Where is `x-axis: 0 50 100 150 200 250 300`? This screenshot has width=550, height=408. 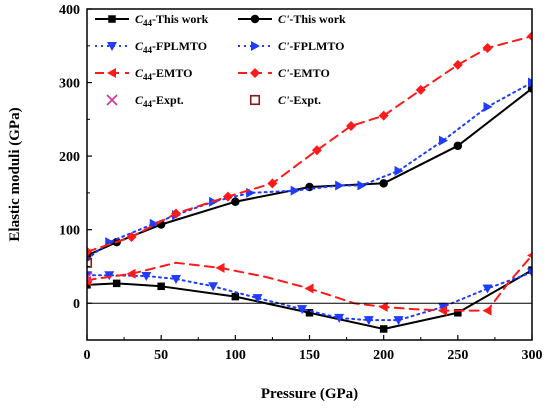
x-axis: 0 50 100 150 200 250 300 is located at coordinates (313, 349).